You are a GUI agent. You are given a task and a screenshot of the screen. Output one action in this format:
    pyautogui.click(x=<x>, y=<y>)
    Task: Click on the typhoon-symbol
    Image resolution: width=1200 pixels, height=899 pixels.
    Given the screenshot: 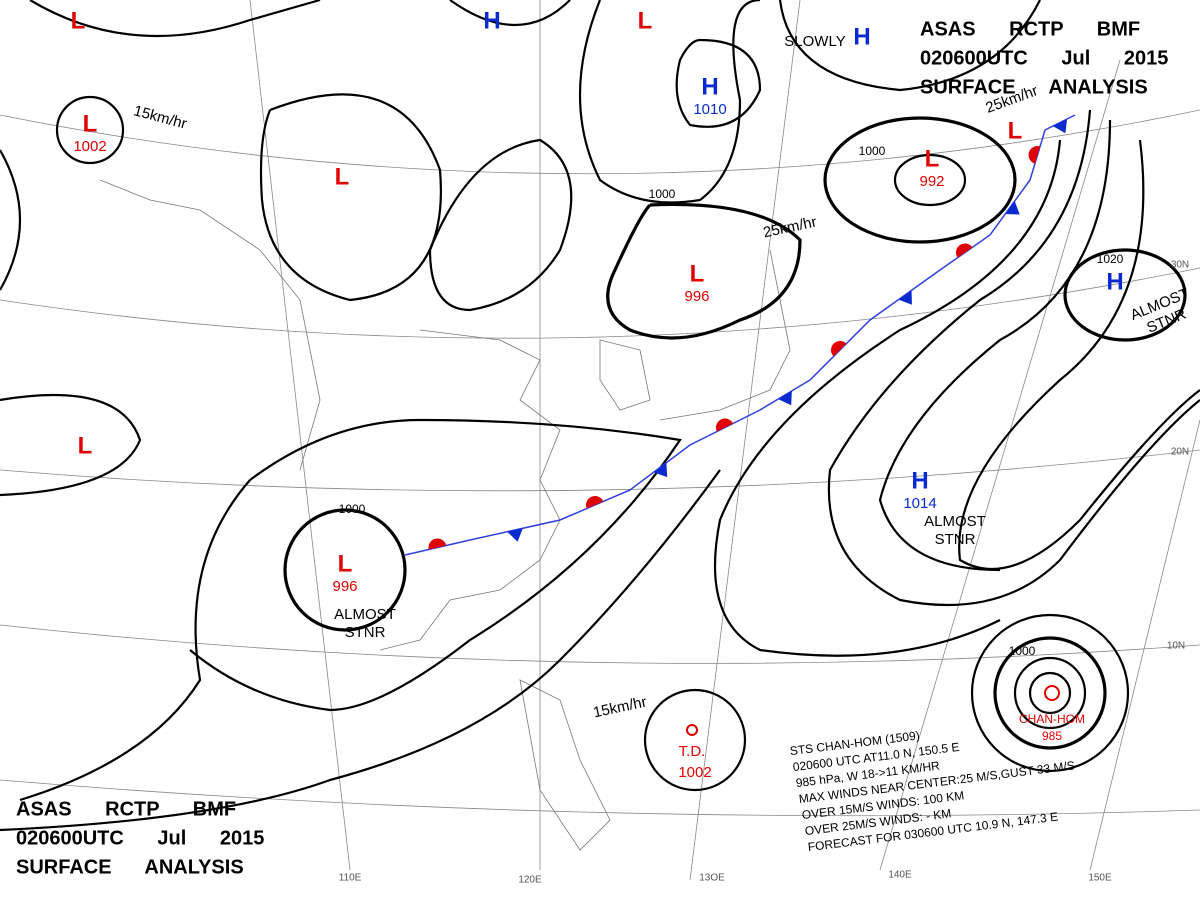 What is the action you would take?
    pyautogui.click(x=1052, y=693)
    